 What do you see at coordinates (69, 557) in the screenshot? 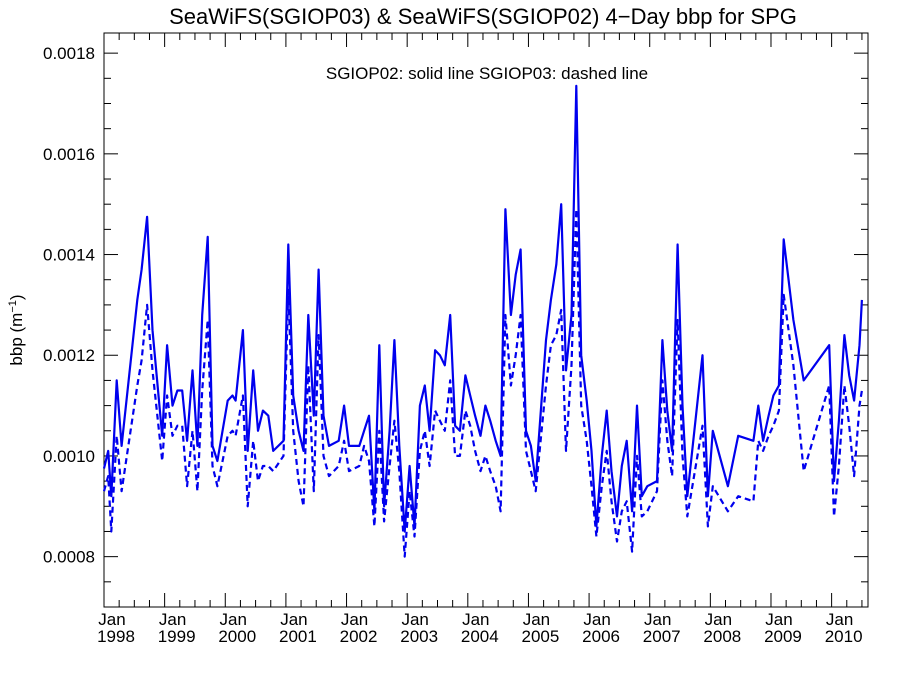
I see `y-tick-label: 0.0008` at bounding box center [69, 557].